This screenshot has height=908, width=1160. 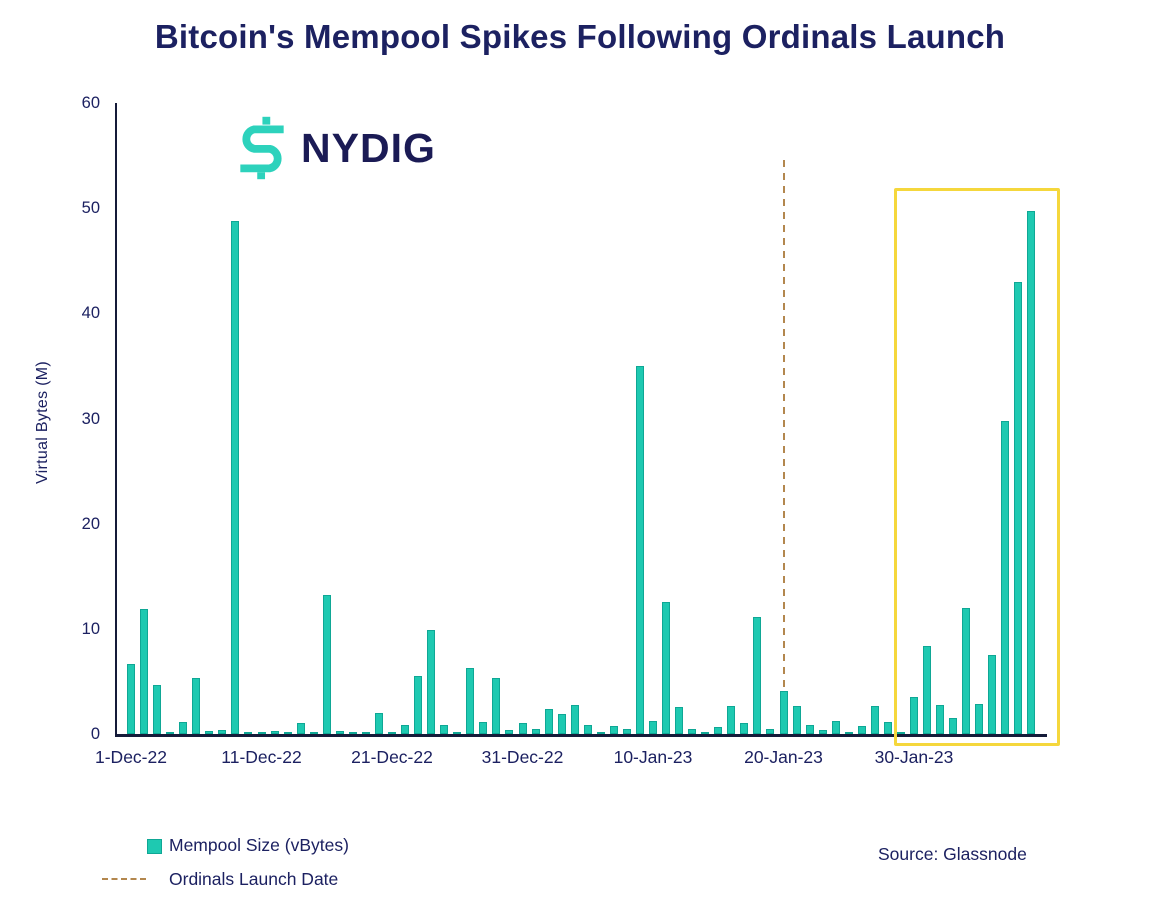 What do you see at coordinates (124, 879) in the screenshot?
I see `legend-ordinals-dash-icon` at bounding box center [124, 879].